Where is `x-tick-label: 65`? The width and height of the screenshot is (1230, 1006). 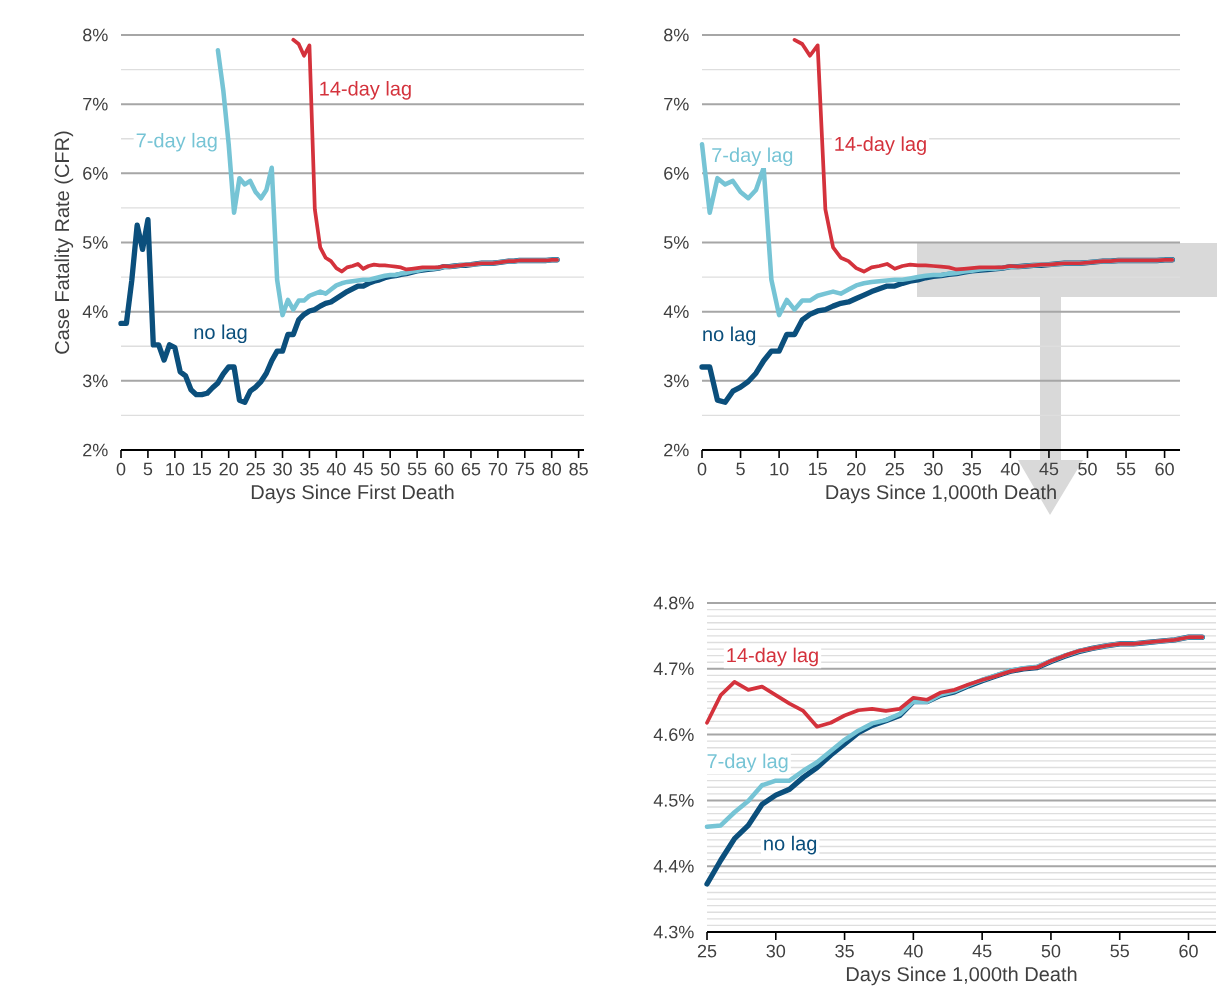
x-tick-label: 65 is located at coordinates (471, 469).